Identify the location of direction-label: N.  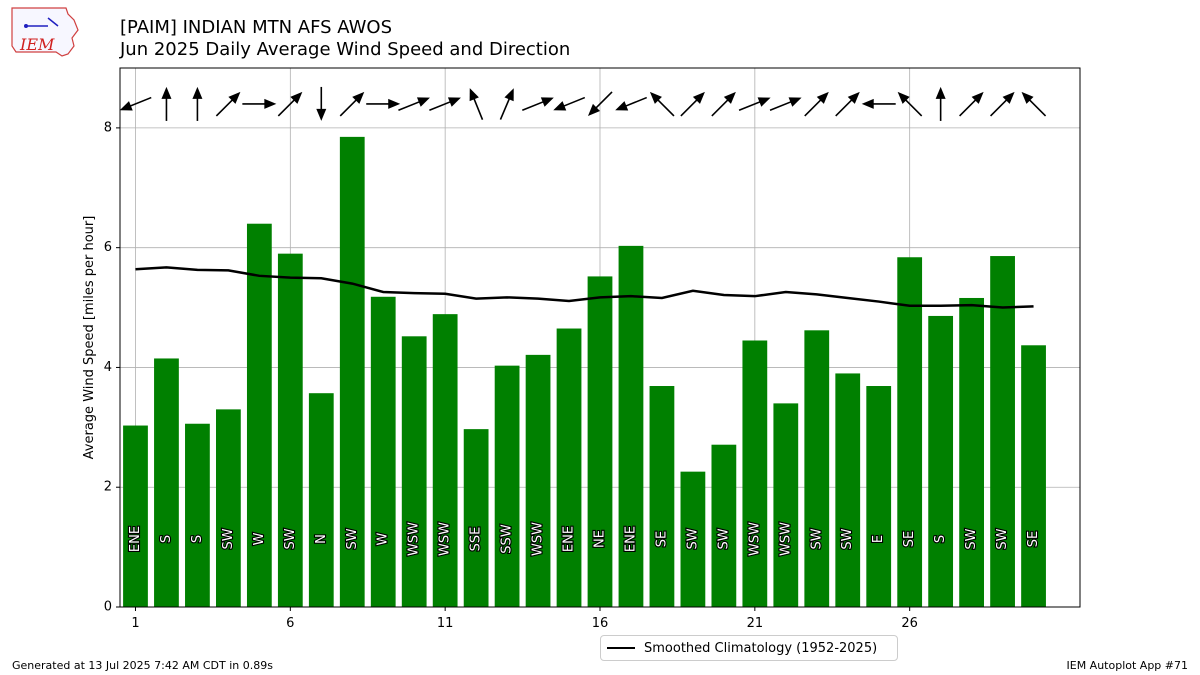
(321, 539).